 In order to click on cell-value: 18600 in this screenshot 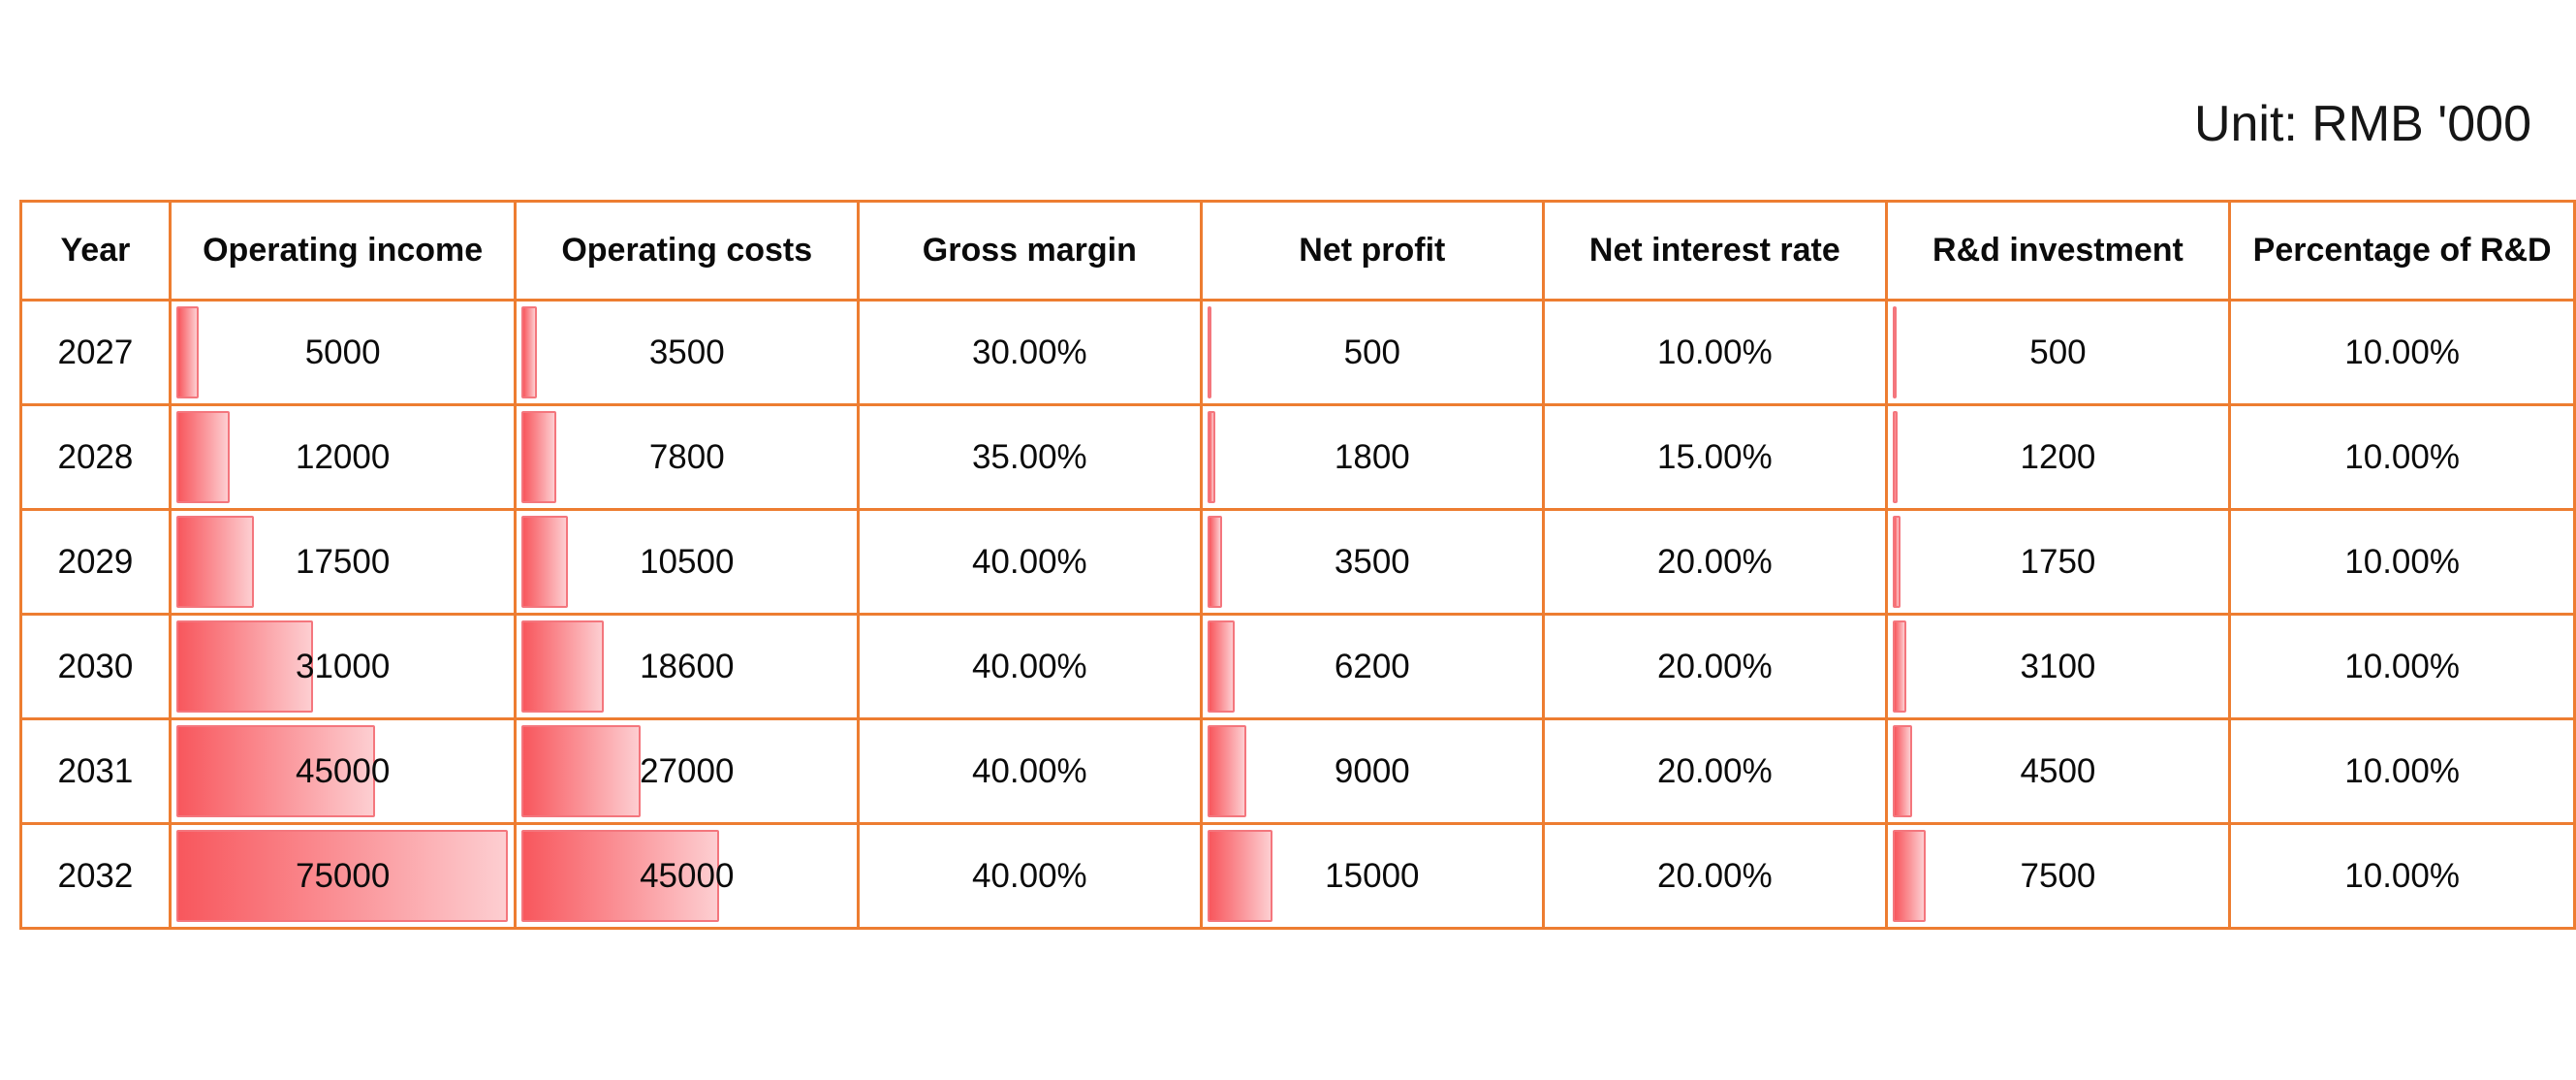, I will do `click(687, 666)`.